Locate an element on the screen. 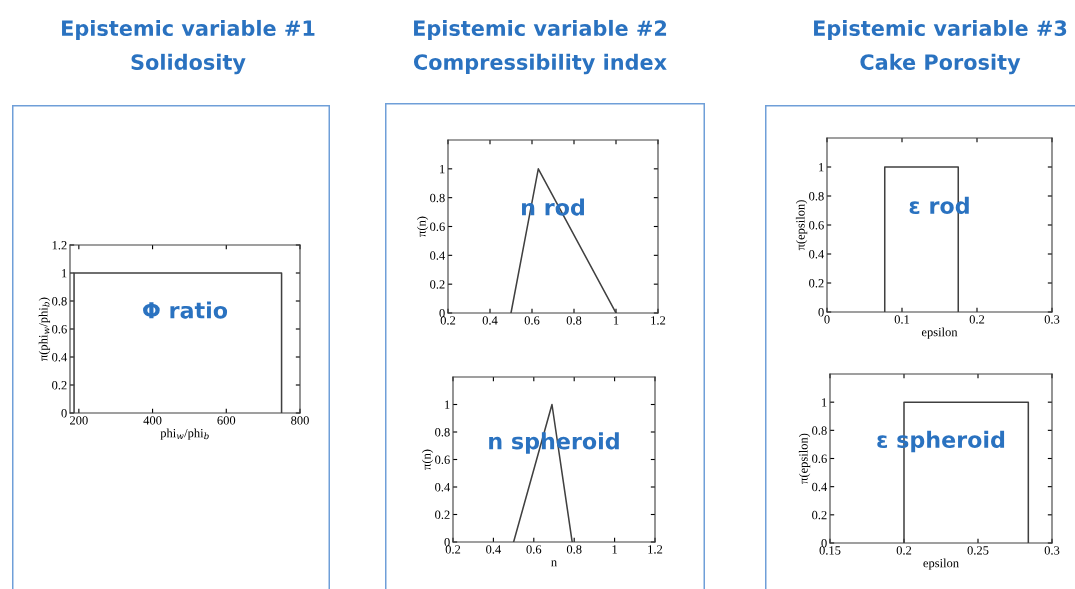 Image resolution: width=1075 pixels, height=589 pixels. chart-title: Epistemic variable #1 is located at coordinates (188, 30).